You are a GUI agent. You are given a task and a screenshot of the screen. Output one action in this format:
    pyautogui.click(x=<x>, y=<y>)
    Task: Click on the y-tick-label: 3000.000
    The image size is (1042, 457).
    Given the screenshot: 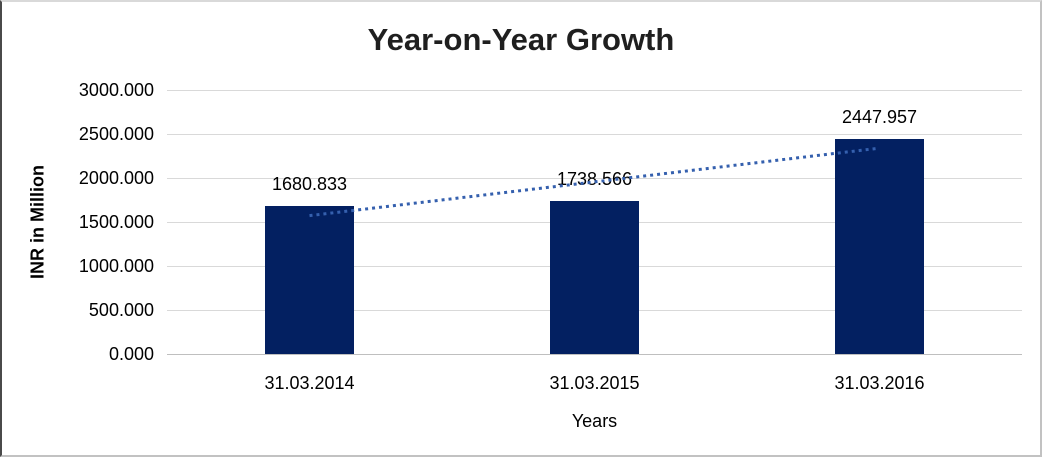 What is the action you would take?
    pyautogui.click(x=116, y=90)
    